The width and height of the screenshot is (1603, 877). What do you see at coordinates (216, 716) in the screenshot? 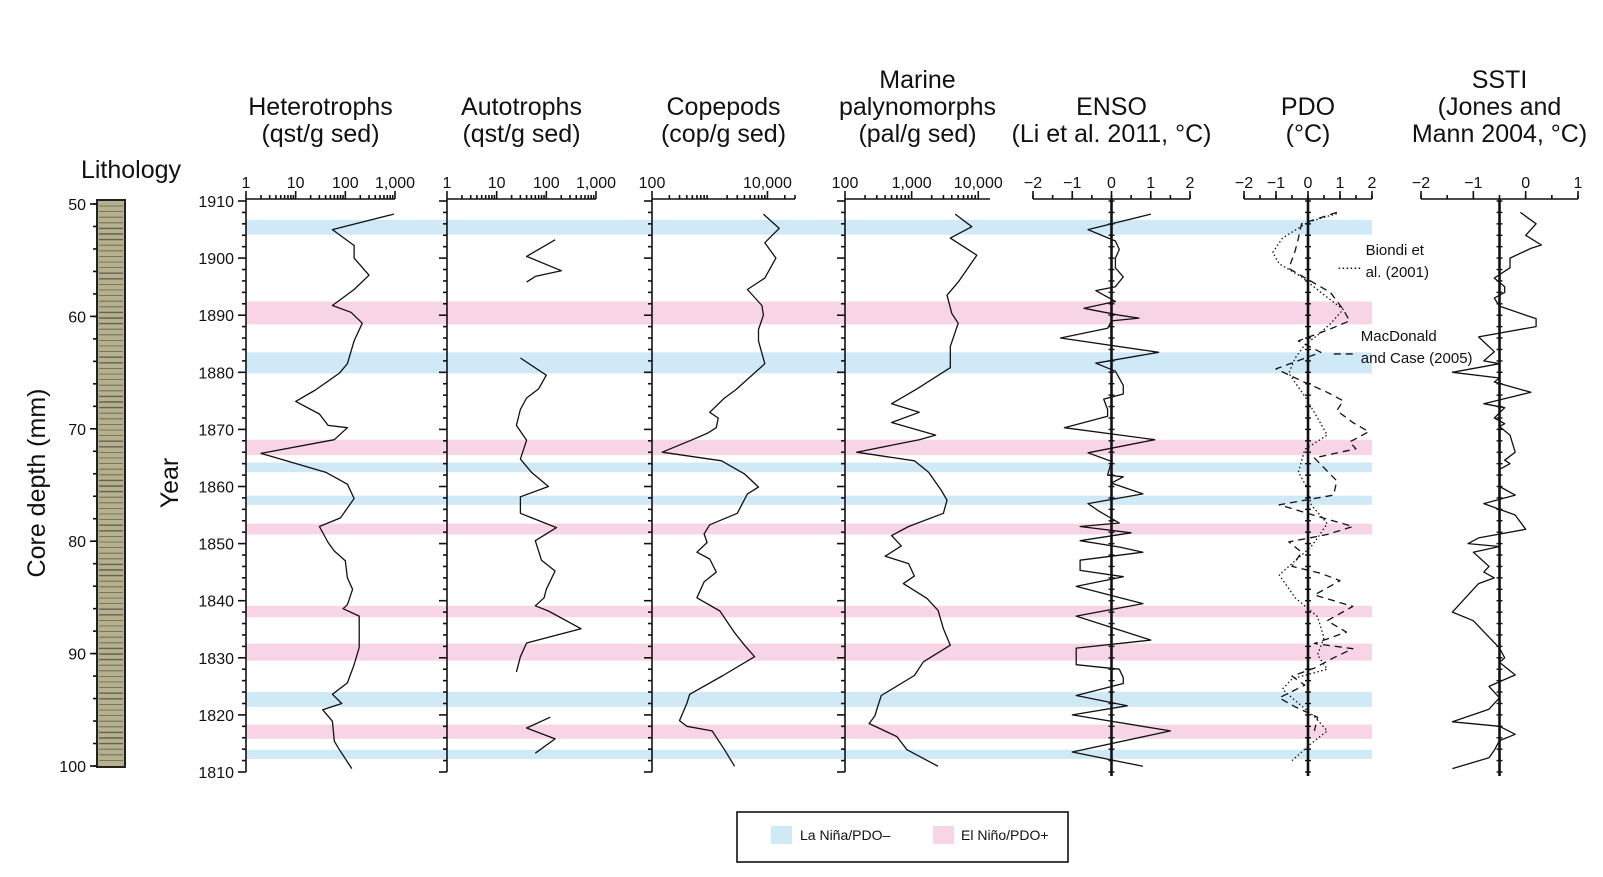
I see `year-tick-label: 1820` at bounding box center [216, 716].